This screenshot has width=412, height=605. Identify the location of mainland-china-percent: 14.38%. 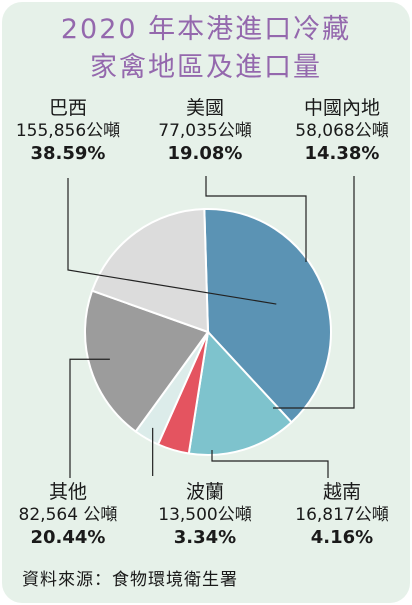
(342, 153).